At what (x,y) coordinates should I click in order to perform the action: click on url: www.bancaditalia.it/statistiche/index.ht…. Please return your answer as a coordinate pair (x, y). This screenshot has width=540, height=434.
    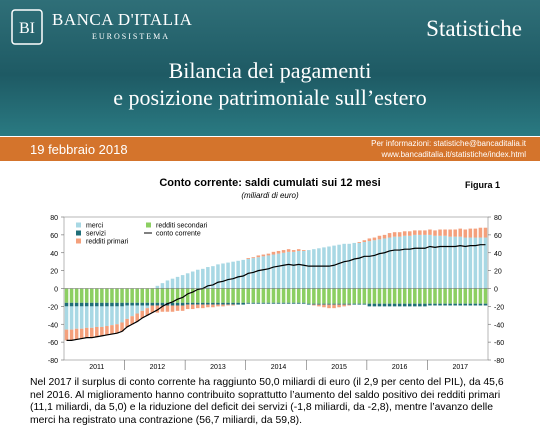
    Looking at the image, I should click on (453, 154).